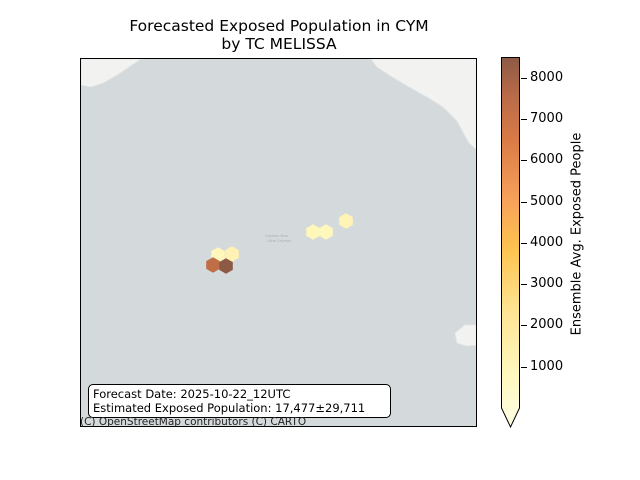 The image size is (640, 480). Describe the element at coordinates (279, 26) in the screenshot. I see `title-line-1: Forecasted Exposed Population in CYM` at that location.